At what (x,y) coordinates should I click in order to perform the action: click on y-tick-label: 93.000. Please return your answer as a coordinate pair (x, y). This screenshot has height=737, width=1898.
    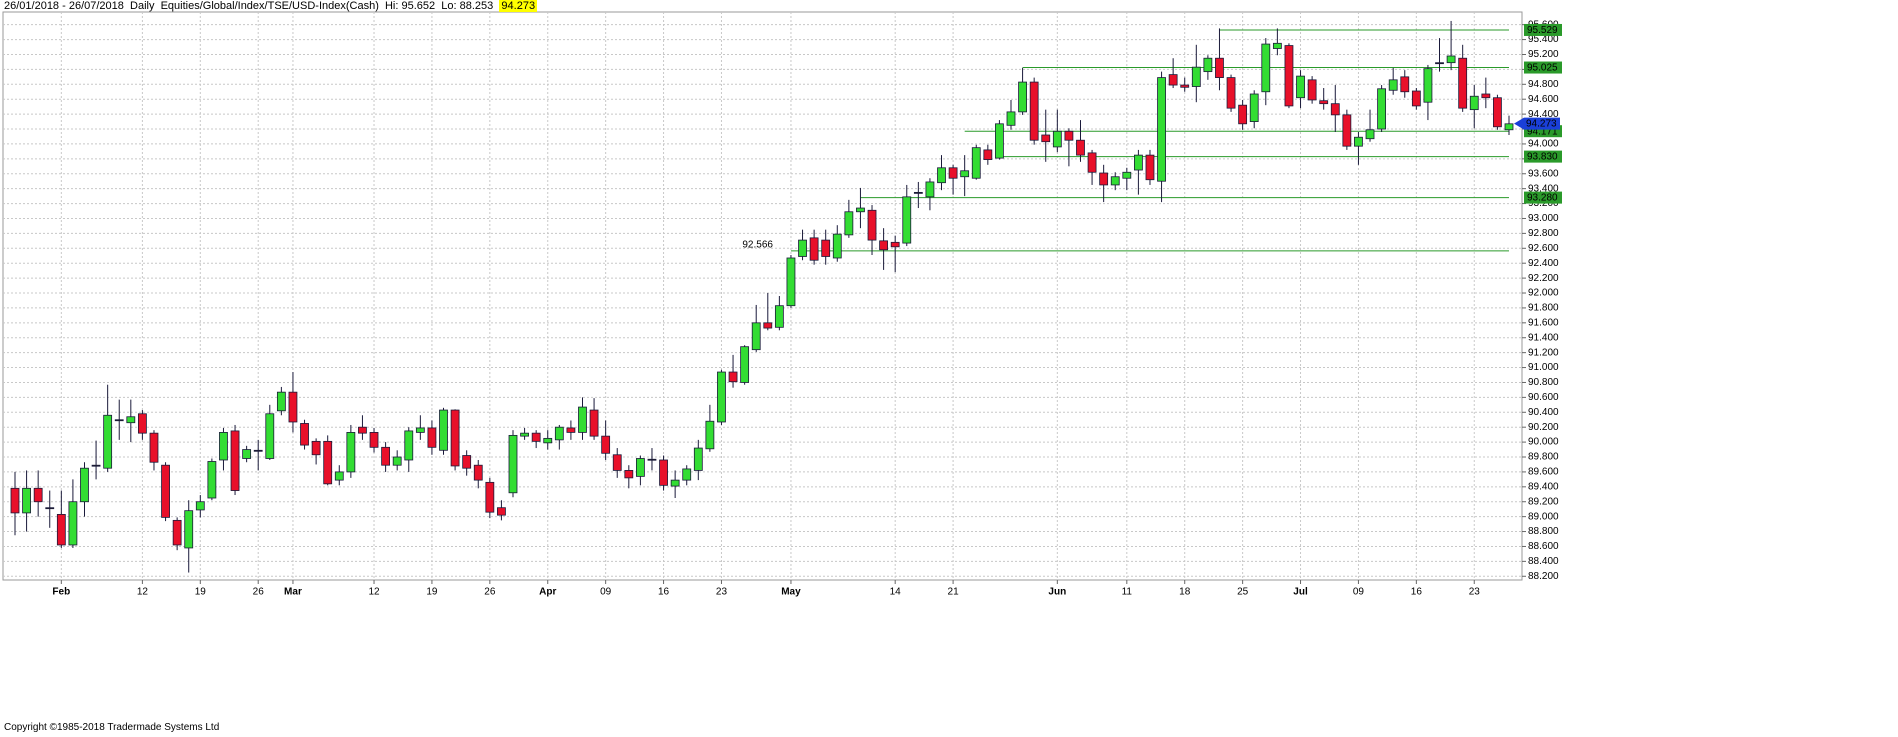
    Looking at the image, I should click on (1543, 218).